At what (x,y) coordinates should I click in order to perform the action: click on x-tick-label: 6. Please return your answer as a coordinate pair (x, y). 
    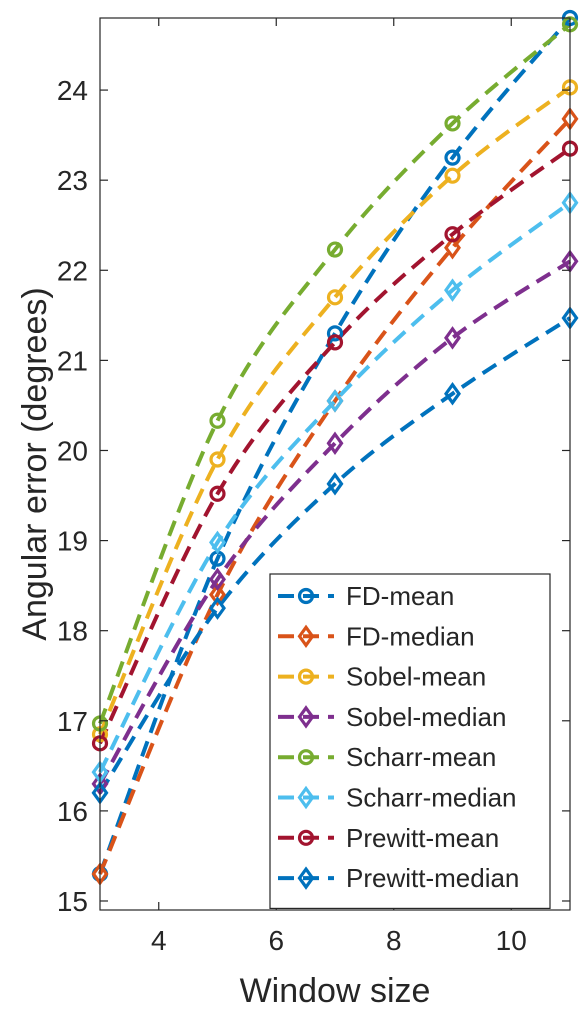
    Looking at the image, I should click on (276, 940).